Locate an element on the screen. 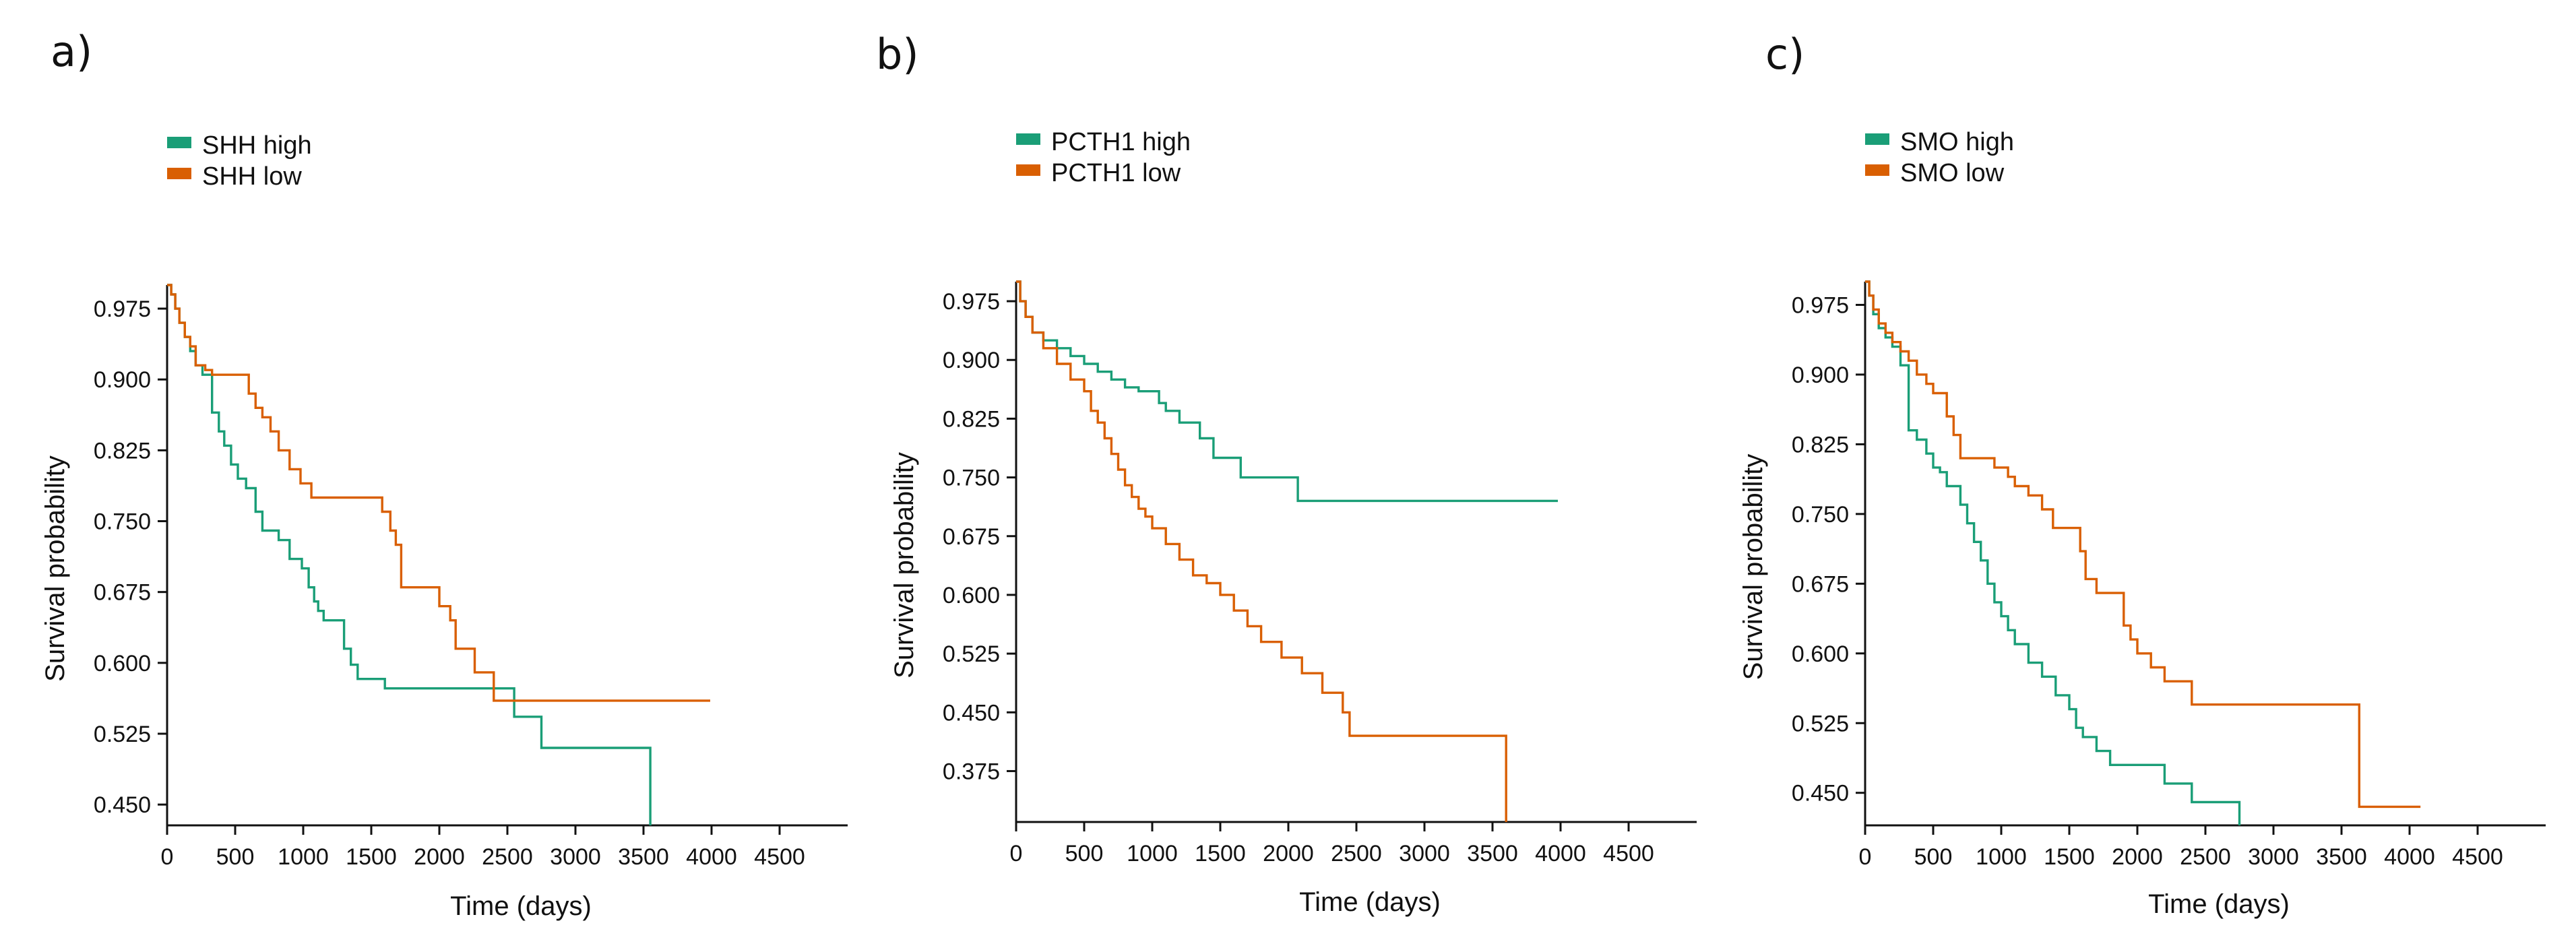 This screenshot has width=2576, height=950. legend-label-high: PCTH1 high is located at coordinates (1121, 142).